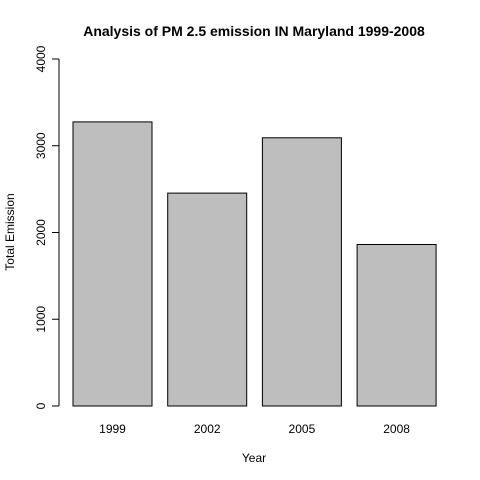 The width and height of the screenshot is (480, 480). What do you see at coordinates (41, 405) in the screenshot?
I see `y-tick-label: 0` at bounding box center [41, 405].